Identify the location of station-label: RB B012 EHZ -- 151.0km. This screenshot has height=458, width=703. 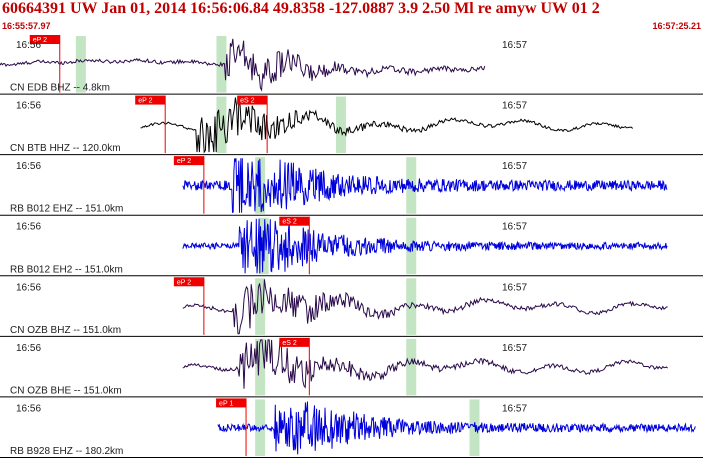
(66, 209).